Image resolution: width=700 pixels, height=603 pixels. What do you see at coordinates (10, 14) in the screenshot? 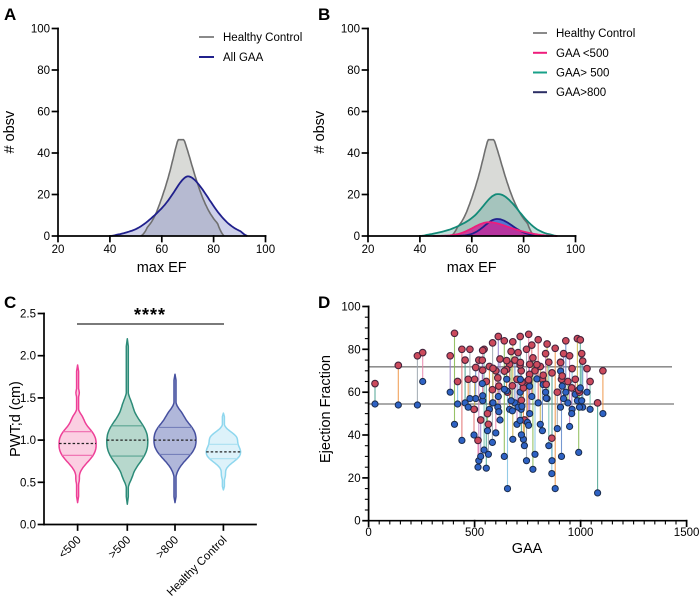
I see `svg-text: A` at bounding box center [10, 14].